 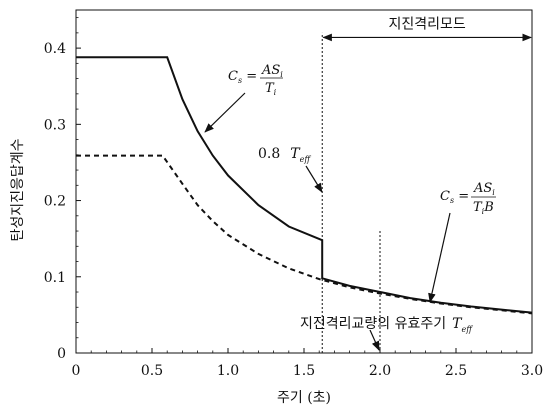 I want to click on y-tick-label: 0.3, so click(x=55, y=125).